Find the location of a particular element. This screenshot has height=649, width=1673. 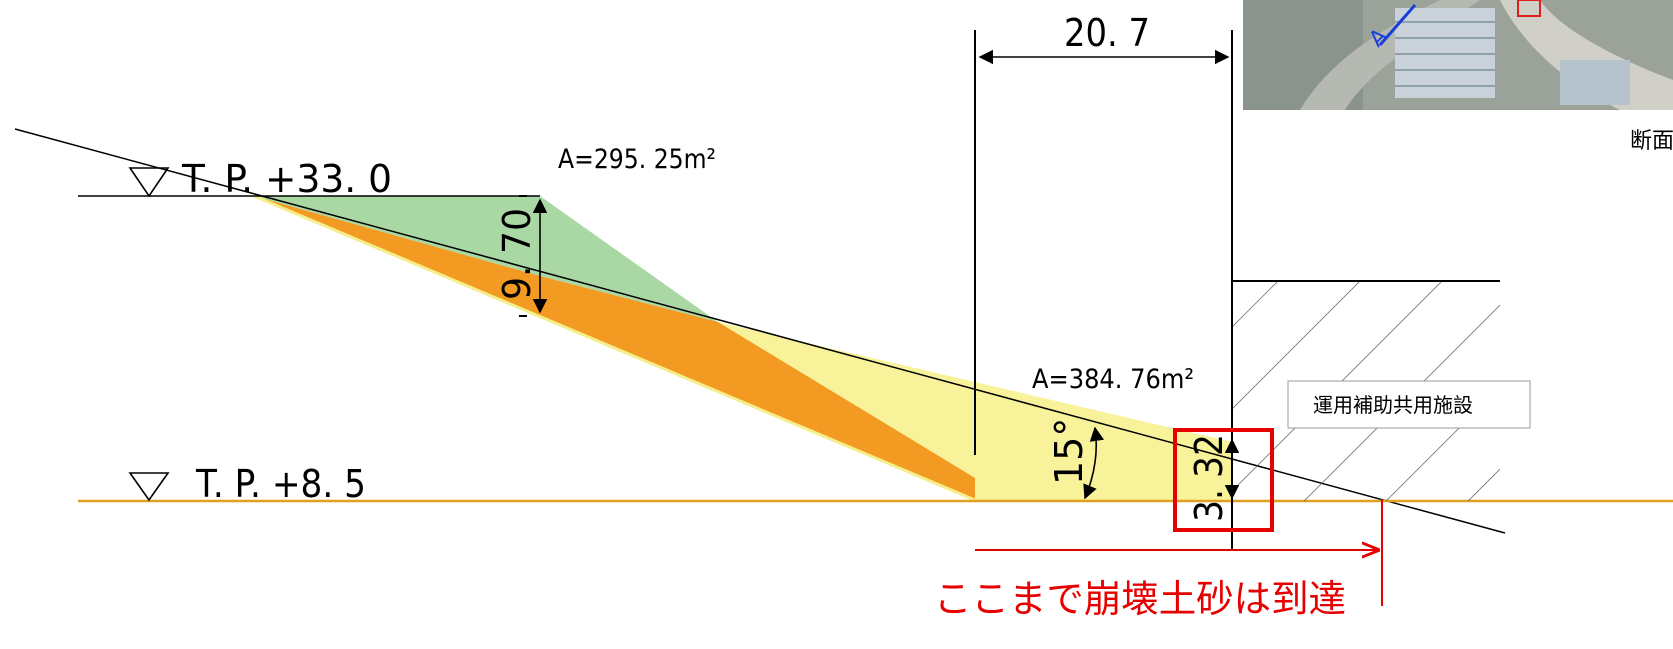

wall-height-dimension: 3. 32 is located at coordinates (1213, 478).